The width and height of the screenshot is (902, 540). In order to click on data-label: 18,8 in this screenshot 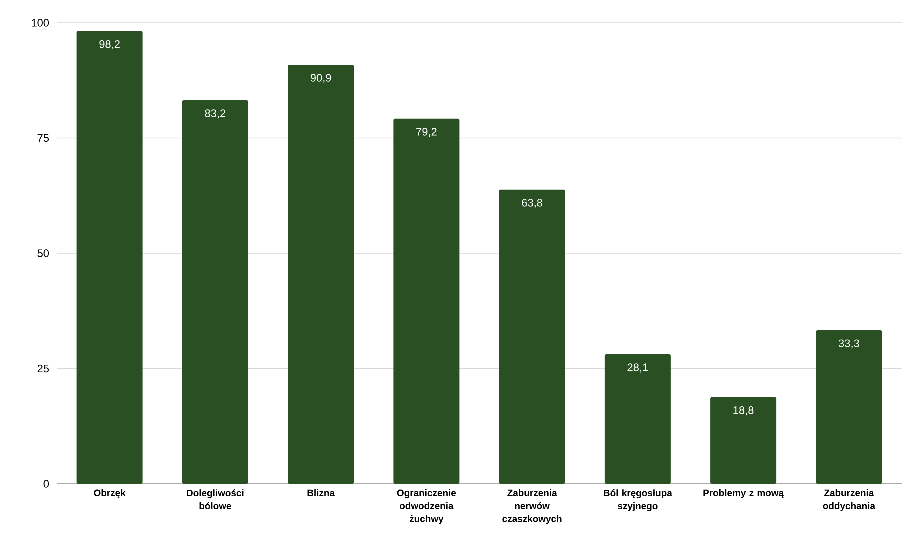, I will do `click(744, 411)`.